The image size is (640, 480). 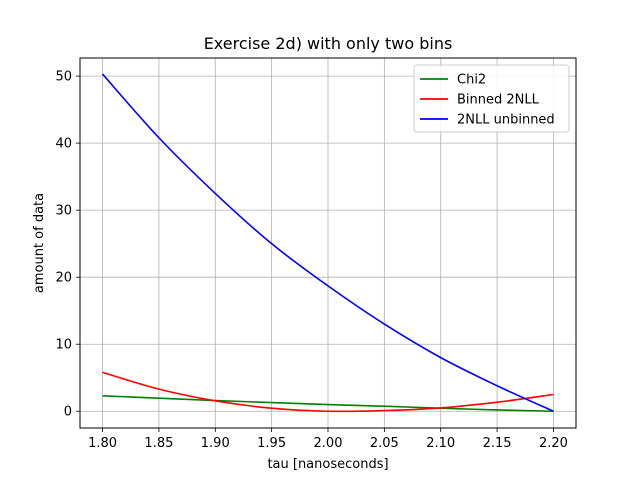 I want to click on x-axis-ticks: 1.80 1.85 1.90 1.95 2.00 2.05 2.10 2.15 2.20, so click(x=328, y=439).